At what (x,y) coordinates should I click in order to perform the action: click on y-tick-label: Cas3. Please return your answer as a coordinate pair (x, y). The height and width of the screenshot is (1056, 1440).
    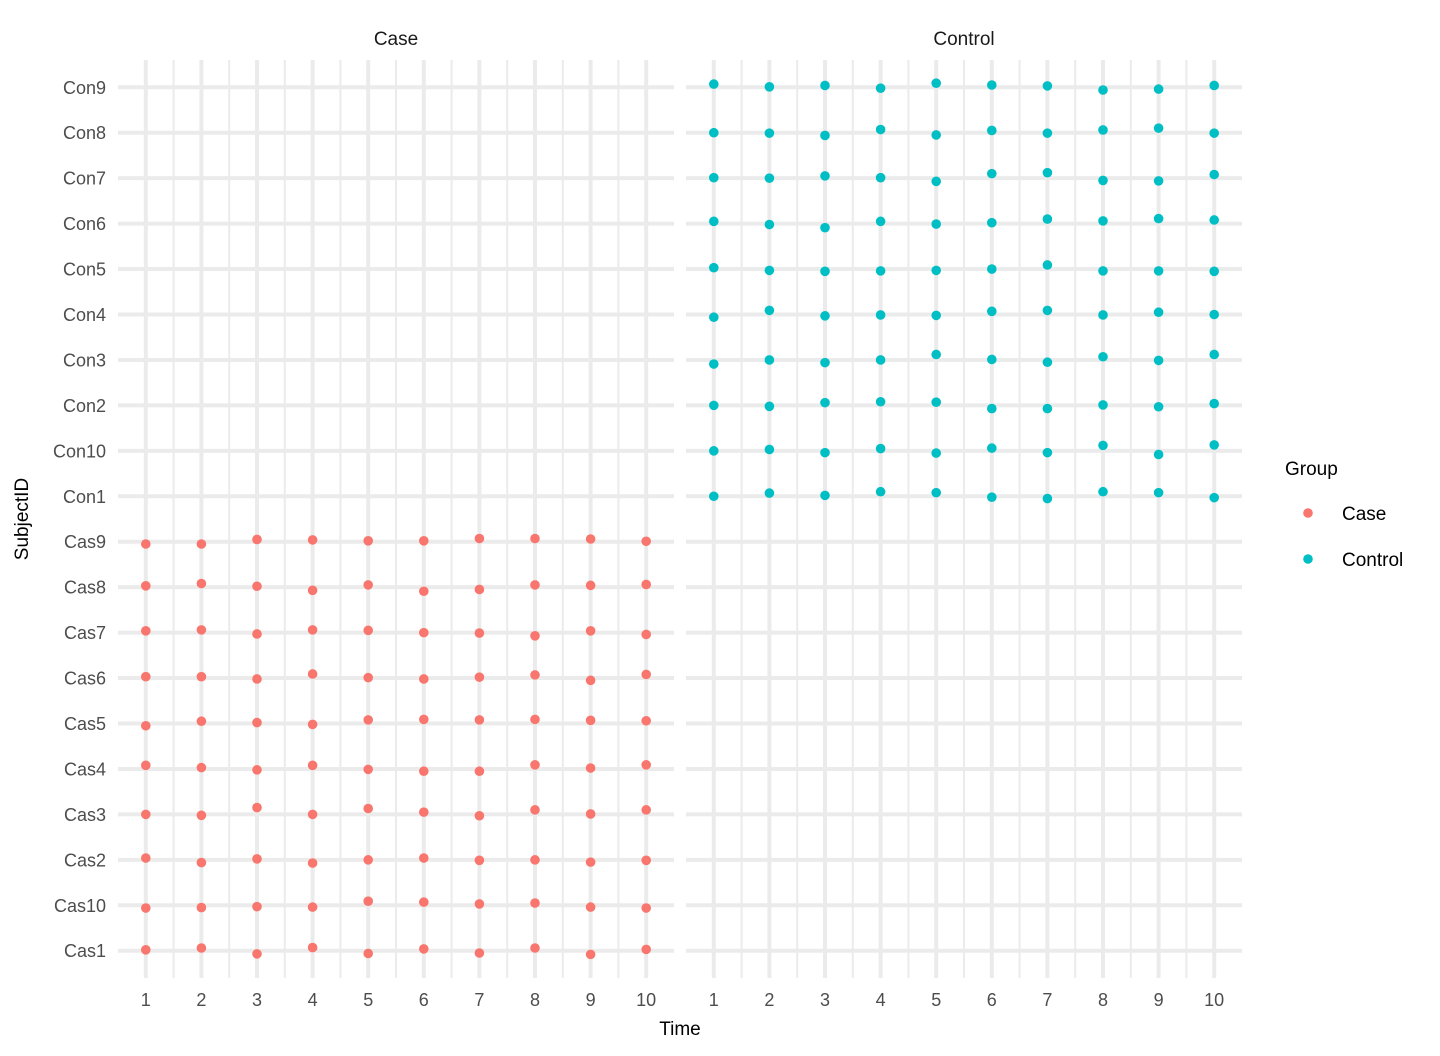
    Looking at the image, I should click on (85, 815).